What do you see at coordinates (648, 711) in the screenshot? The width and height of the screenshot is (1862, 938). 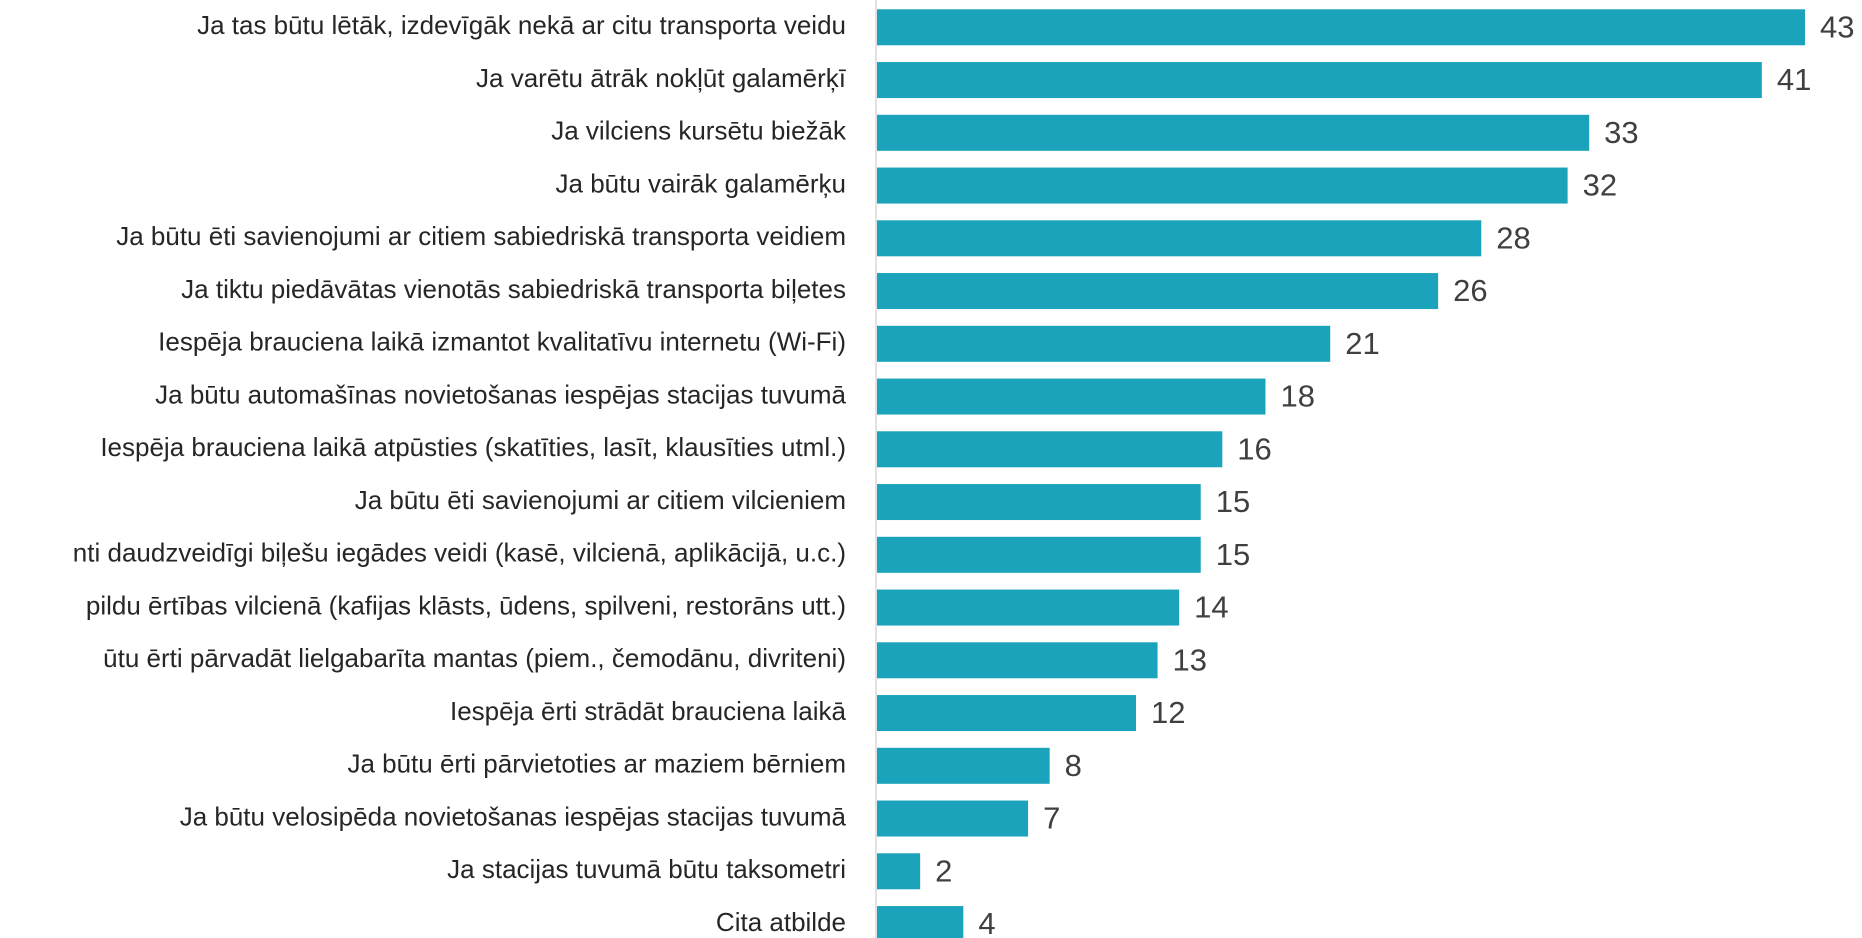 I see `category-label: Iespēja ērti strādāt brauciena laikā` at bounding box center [648, 711].